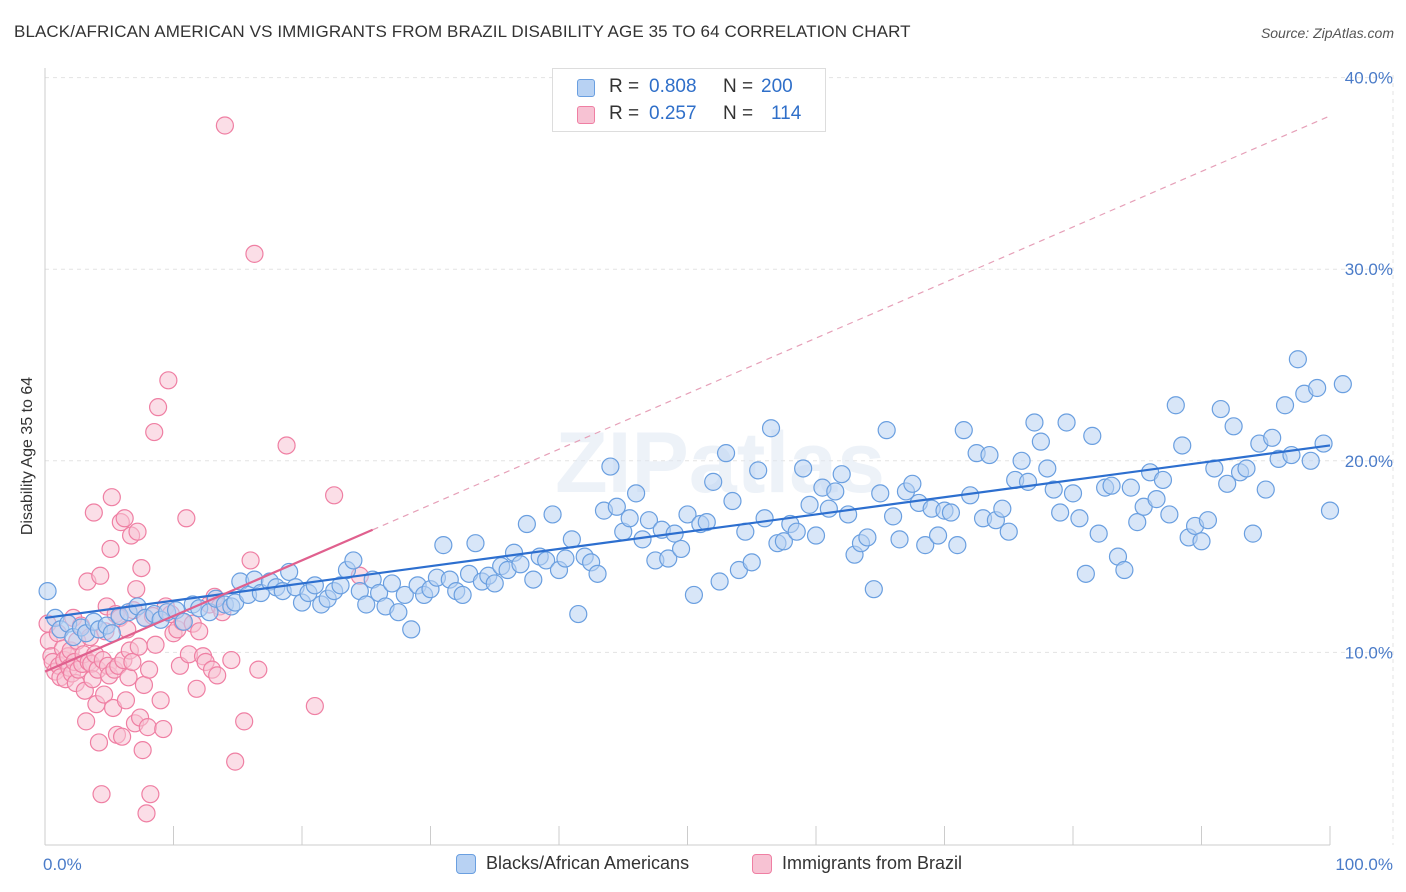 The width and height of the screenshot is (1406, 892). What do you see at coordinates (27, 456) in the screenshot?
I see `y-axis-label: Disability Age 35 to 64` at bounding box center [27, 456].